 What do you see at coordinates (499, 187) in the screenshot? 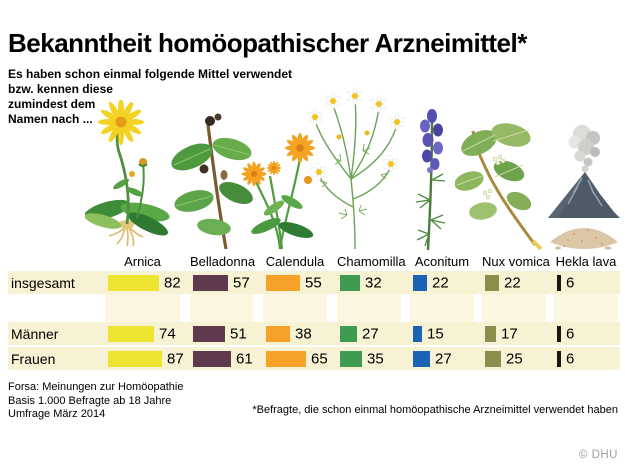
I see `nux-vomica-plant-icon` at bounding box center [499, 187].